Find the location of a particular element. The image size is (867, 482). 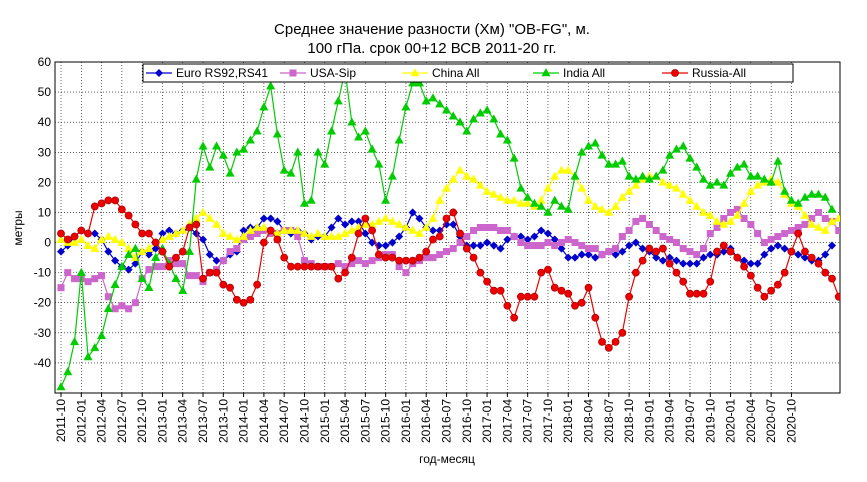

y-tick-label: 20 is located at coordinates (45, 182).